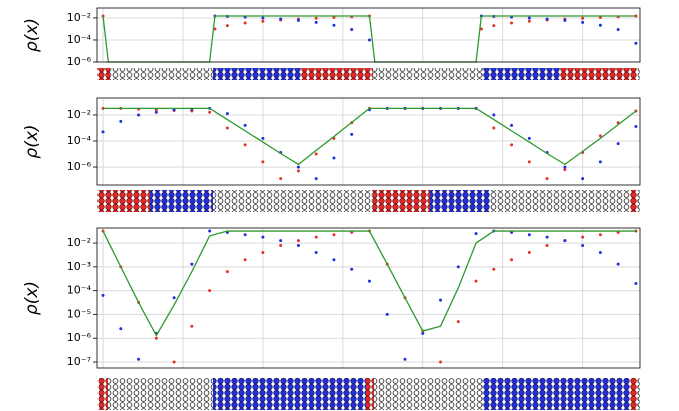 The width and height of the screenshot is (679, 411). What do you see at coordinates (79, 242) in the screenshot?
I see `y-tick-label: 10⁻²` at bounding box center [79, 242].